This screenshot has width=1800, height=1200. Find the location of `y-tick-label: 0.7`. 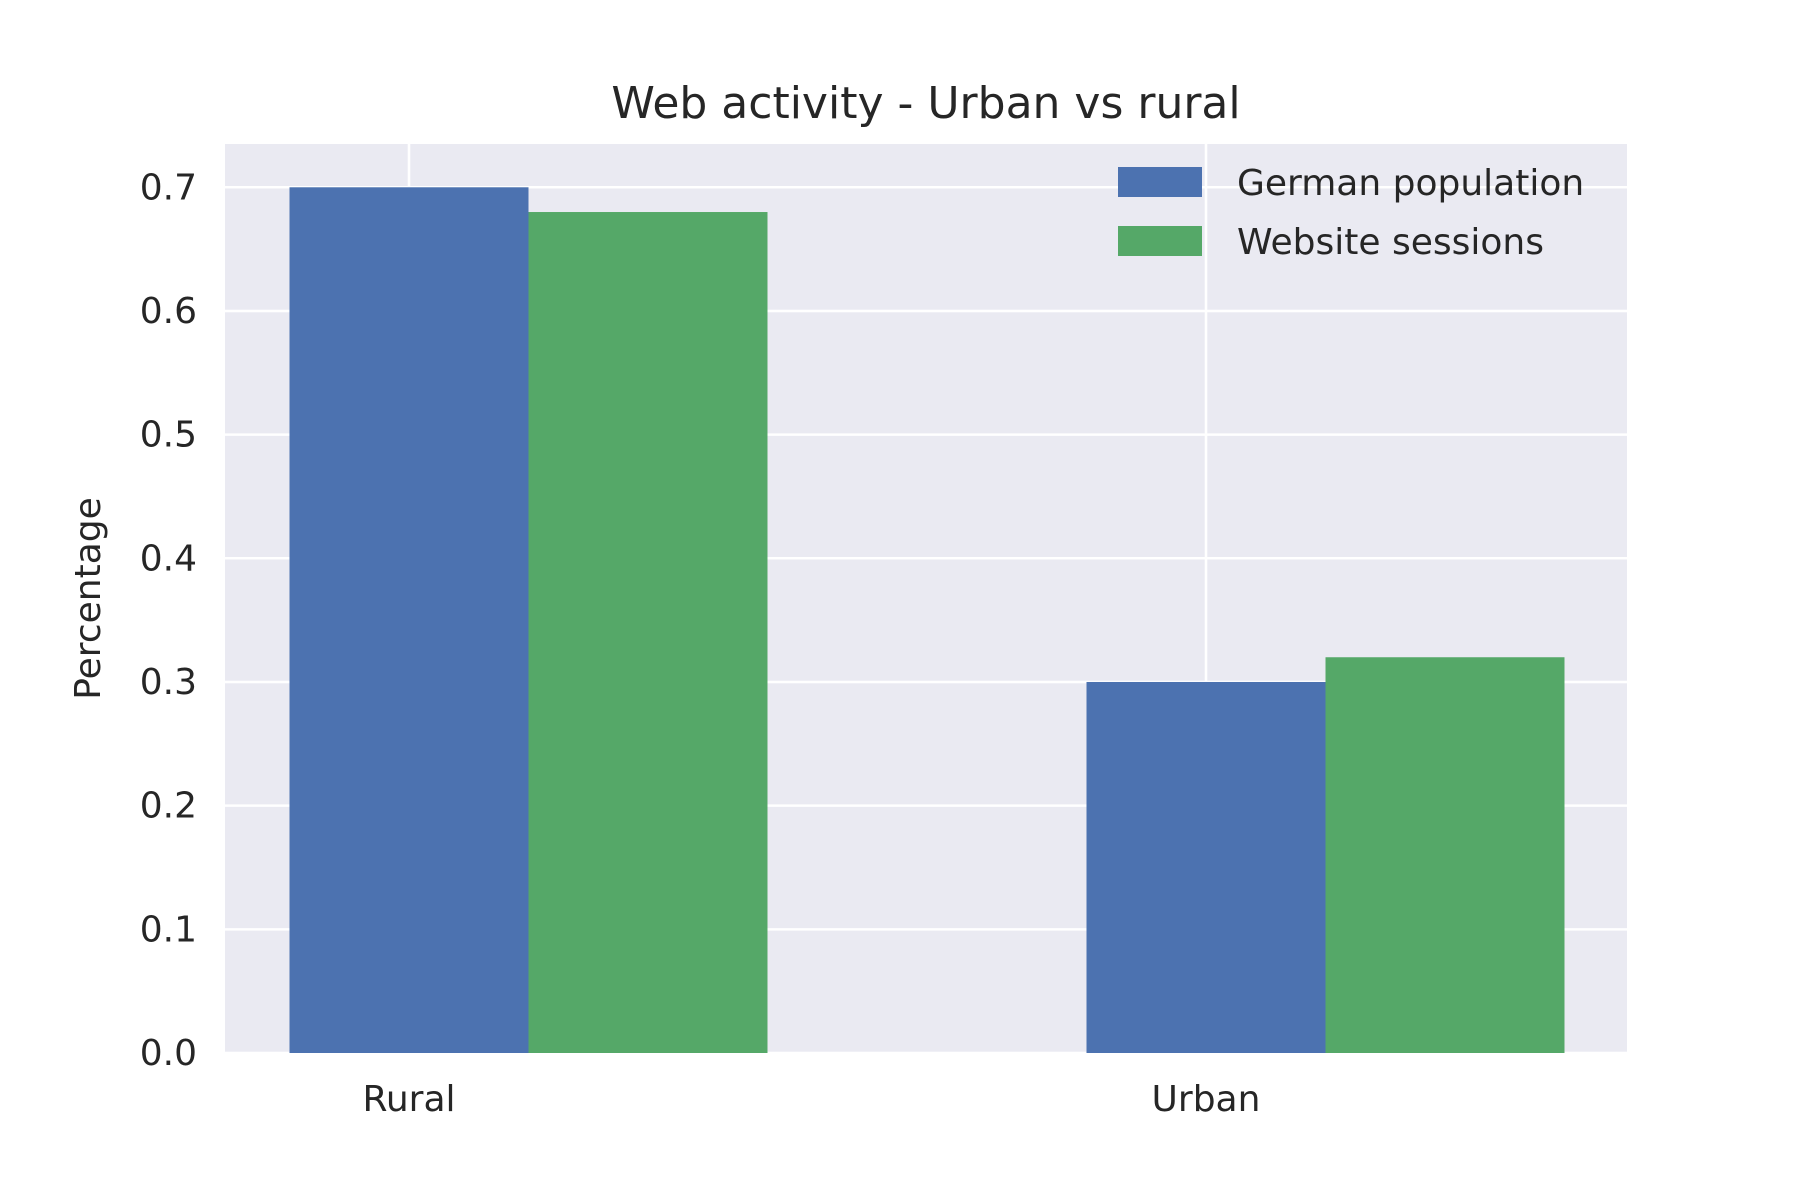

y-tick-label: 0.7 is located at coordinates (168, 187).